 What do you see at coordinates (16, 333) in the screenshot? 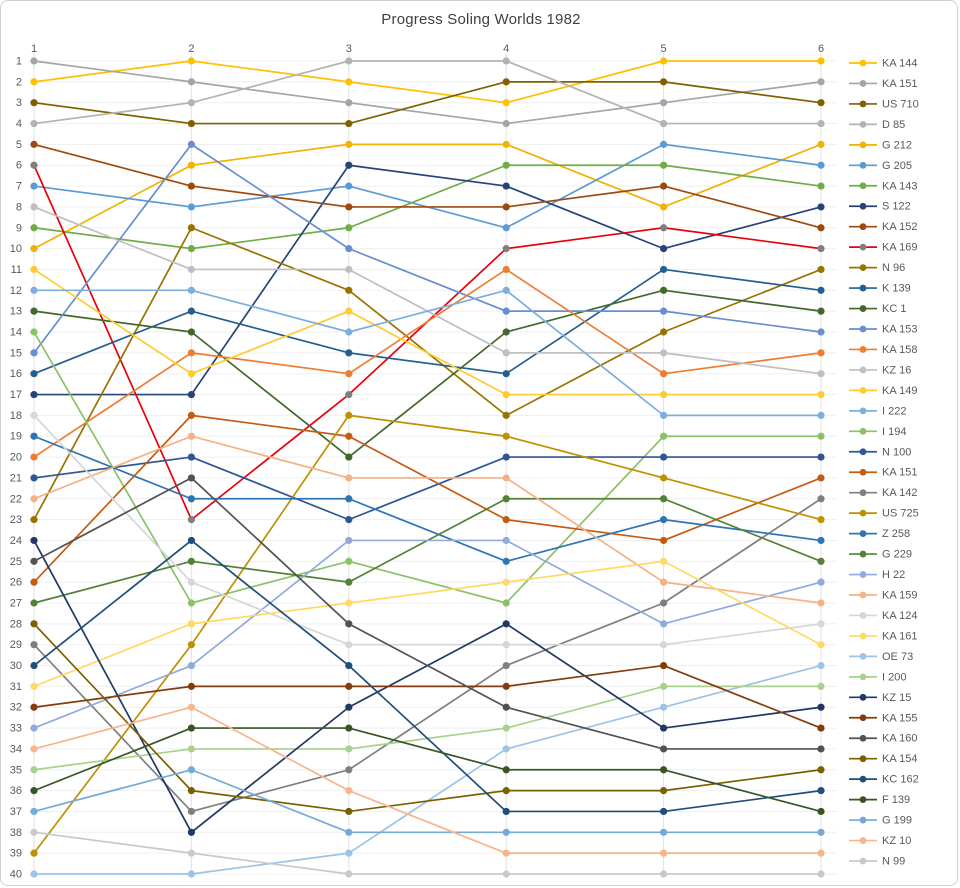
I see `y-axis-tick-label: 14` at bounding box center [16, 333].